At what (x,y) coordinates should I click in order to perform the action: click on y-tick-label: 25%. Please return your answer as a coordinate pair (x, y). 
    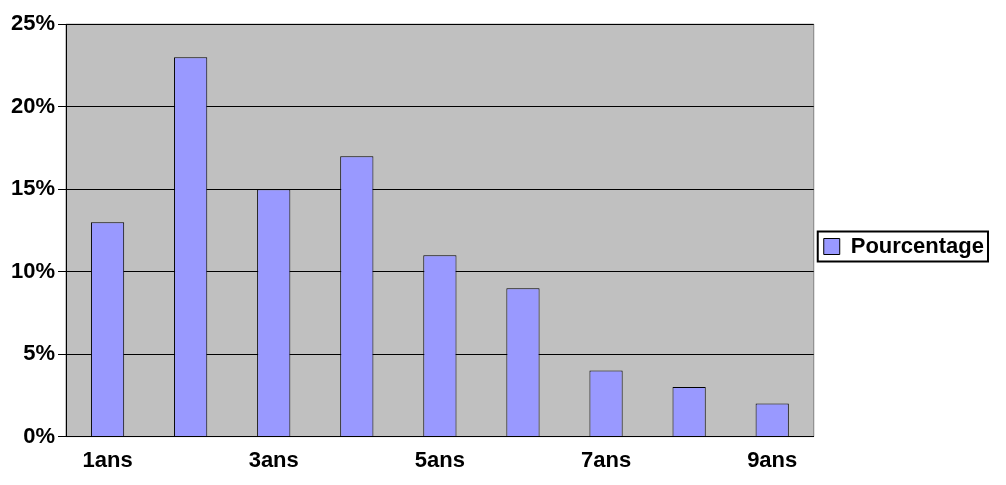
    Looking at the image, I should click on (33, 23).